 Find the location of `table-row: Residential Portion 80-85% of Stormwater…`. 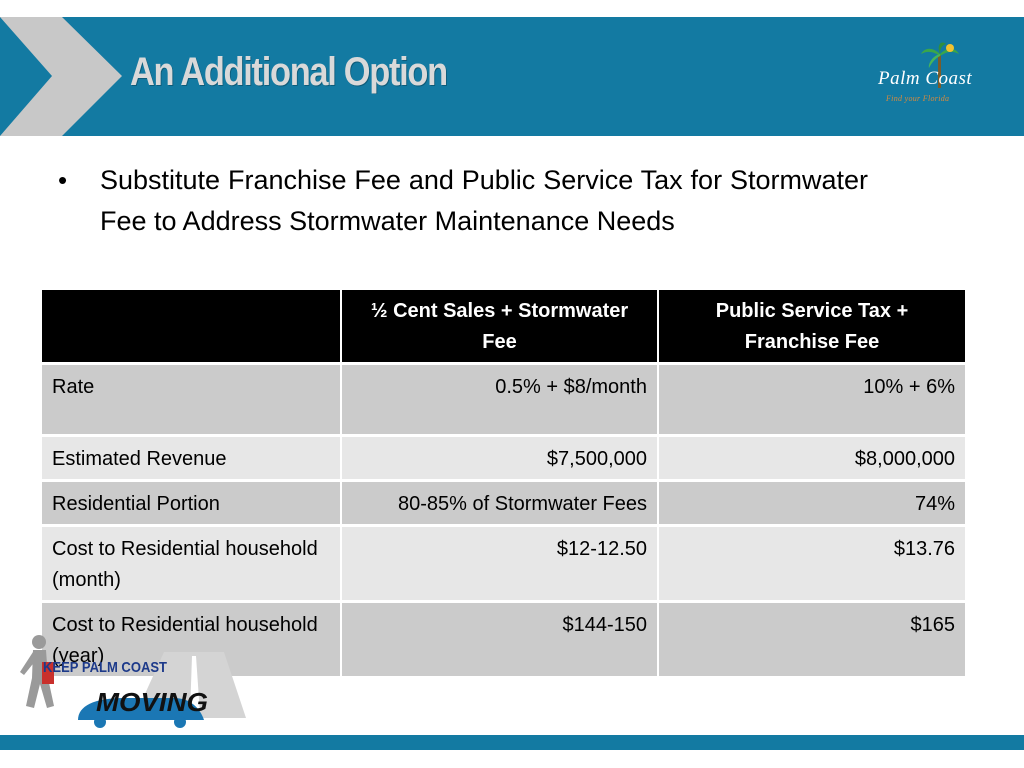

table-row: Residential Portion 80-85% of Stormwater… is located at coordinates (503, 502).